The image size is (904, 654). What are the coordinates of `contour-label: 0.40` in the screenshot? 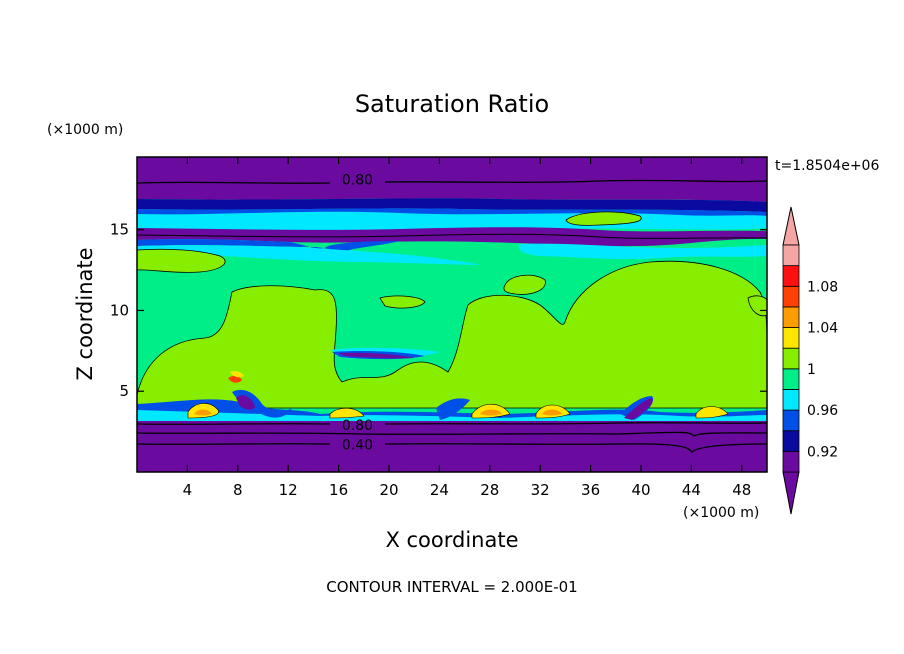 It's located at (357, 446).